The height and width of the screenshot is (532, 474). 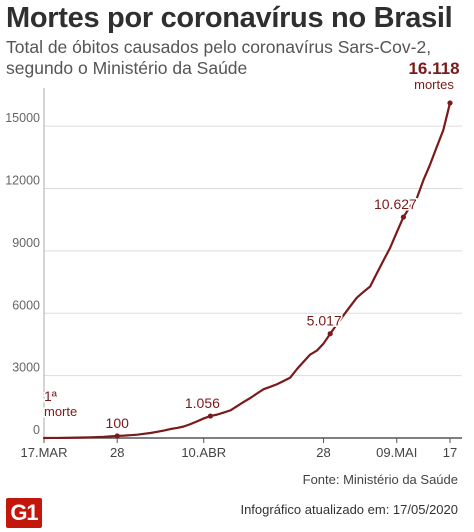 I want to click on annotation-label: morte, so click(x=60, y=411).